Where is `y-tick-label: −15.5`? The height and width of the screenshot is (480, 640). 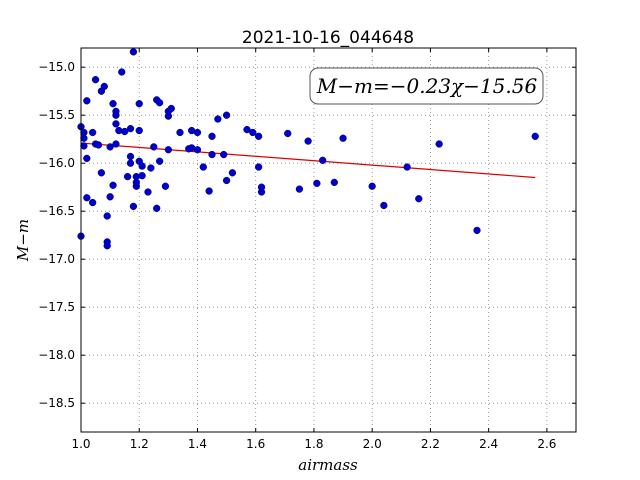 y-tick-label: −15.5 is located at coordinates (56, 115).